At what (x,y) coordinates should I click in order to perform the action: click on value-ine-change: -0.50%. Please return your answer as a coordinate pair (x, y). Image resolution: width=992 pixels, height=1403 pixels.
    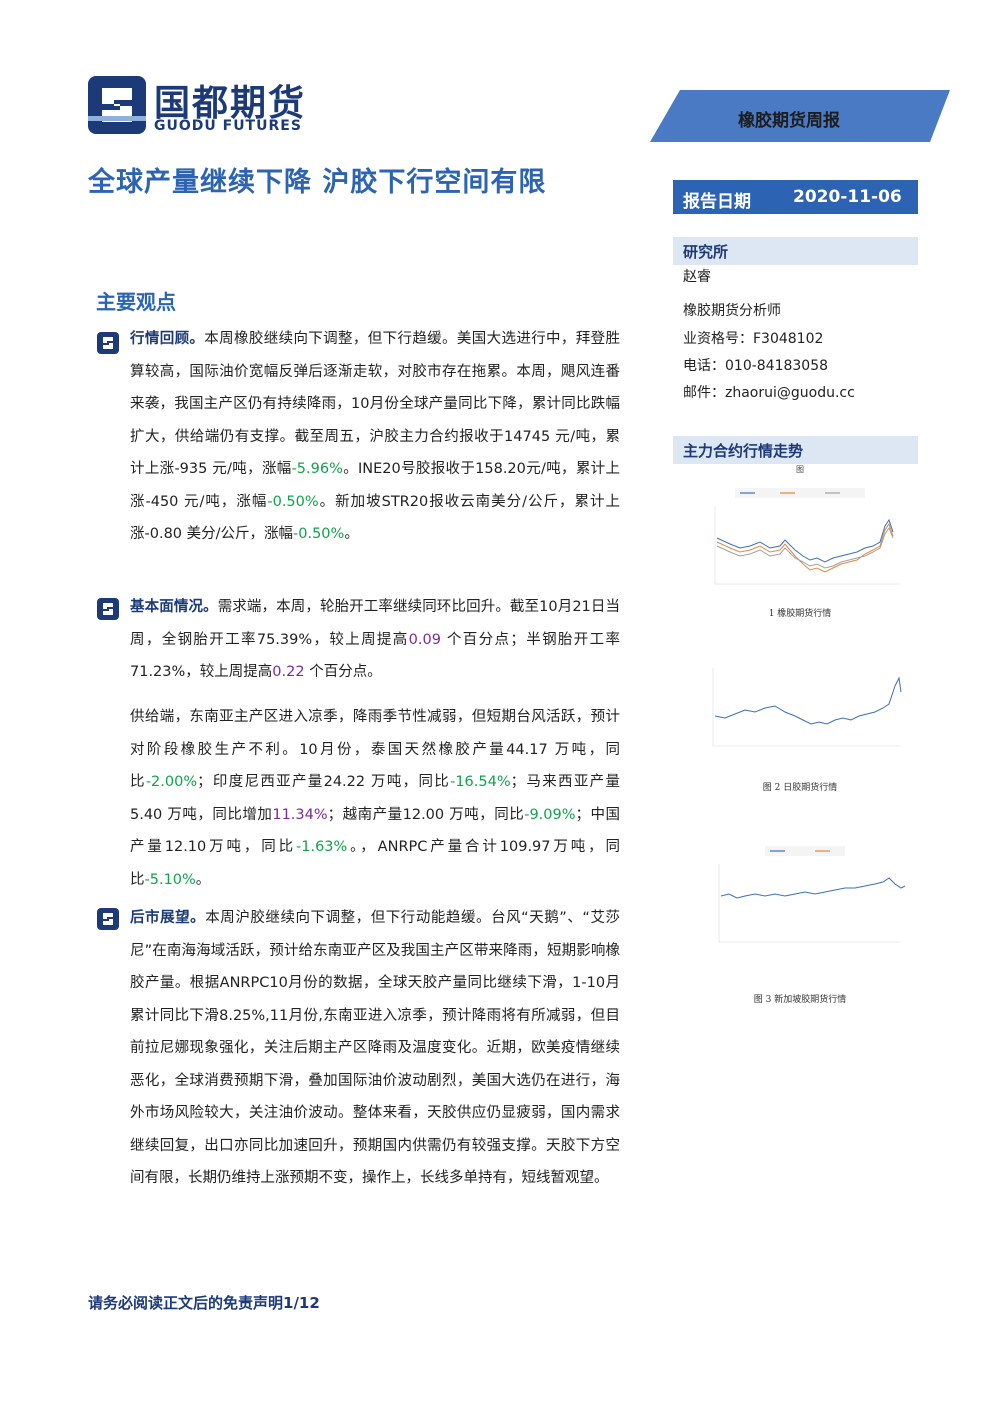
    Looking at the image, I should click on (293, 501).